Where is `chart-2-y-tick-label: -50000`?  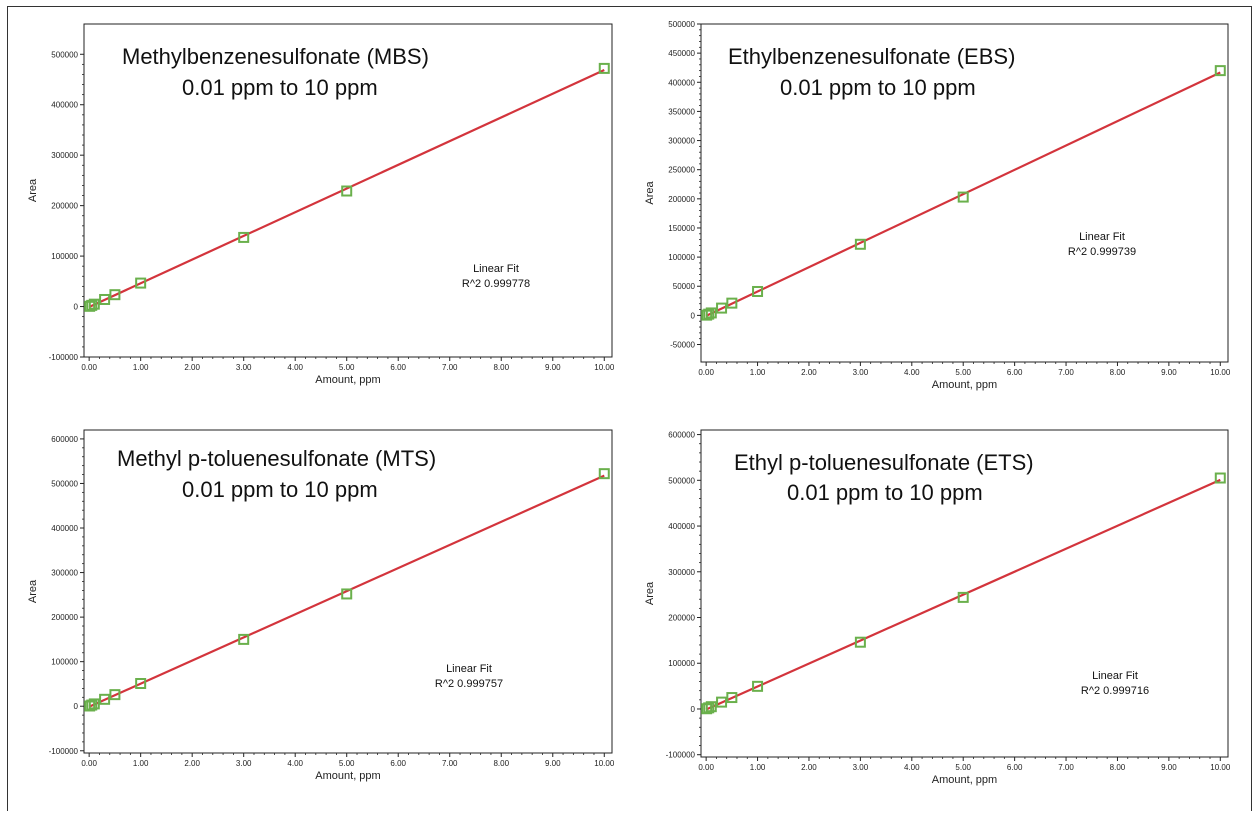
chart-2-y-tick-label: -50000 is located at coordinates (682, 345).